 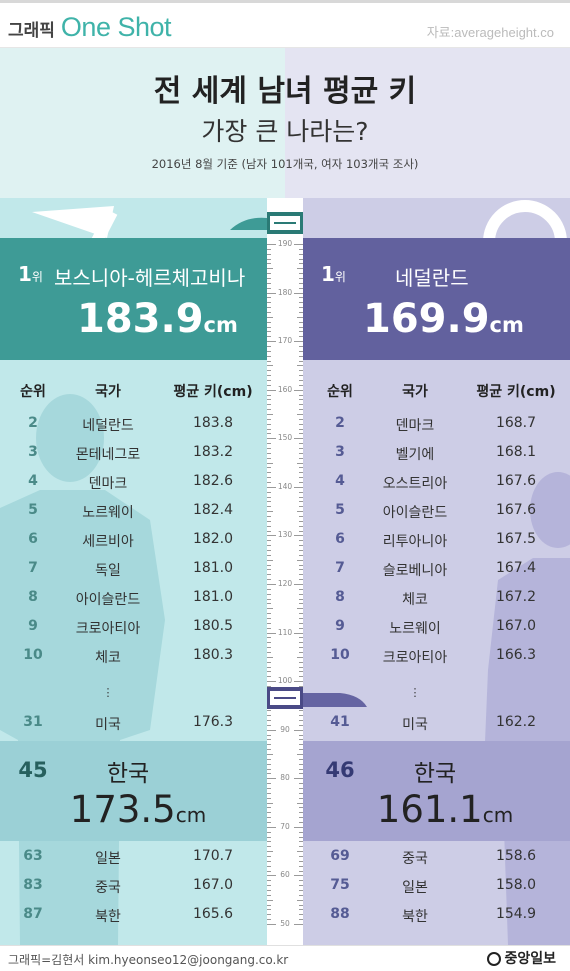 I want to click on women-korea-unit: cm, so click(x=498, y=815).